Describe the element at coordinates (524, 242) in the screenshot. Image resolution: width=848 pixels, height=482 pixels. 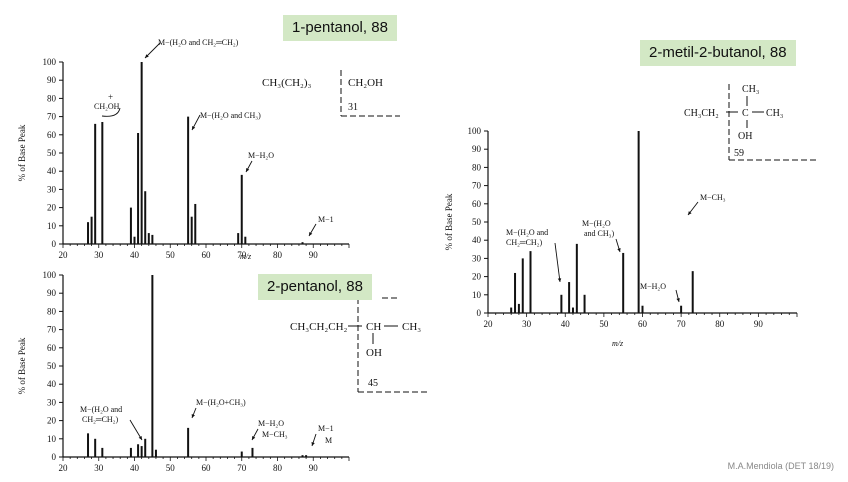
I see `peak-annotation: CH₂═CH₂)` at that location.